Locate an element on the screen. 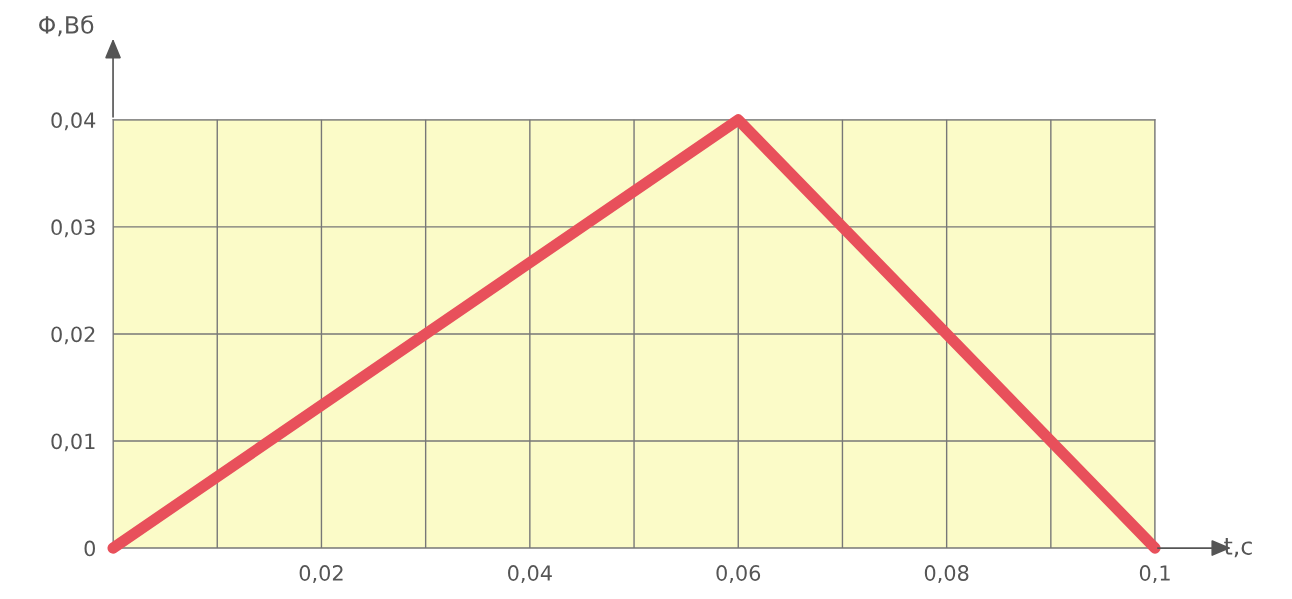 The width and height of the screenshot is (1292, 599). y-axis-title: Φ,Вб is located at coordinates (66, 26).